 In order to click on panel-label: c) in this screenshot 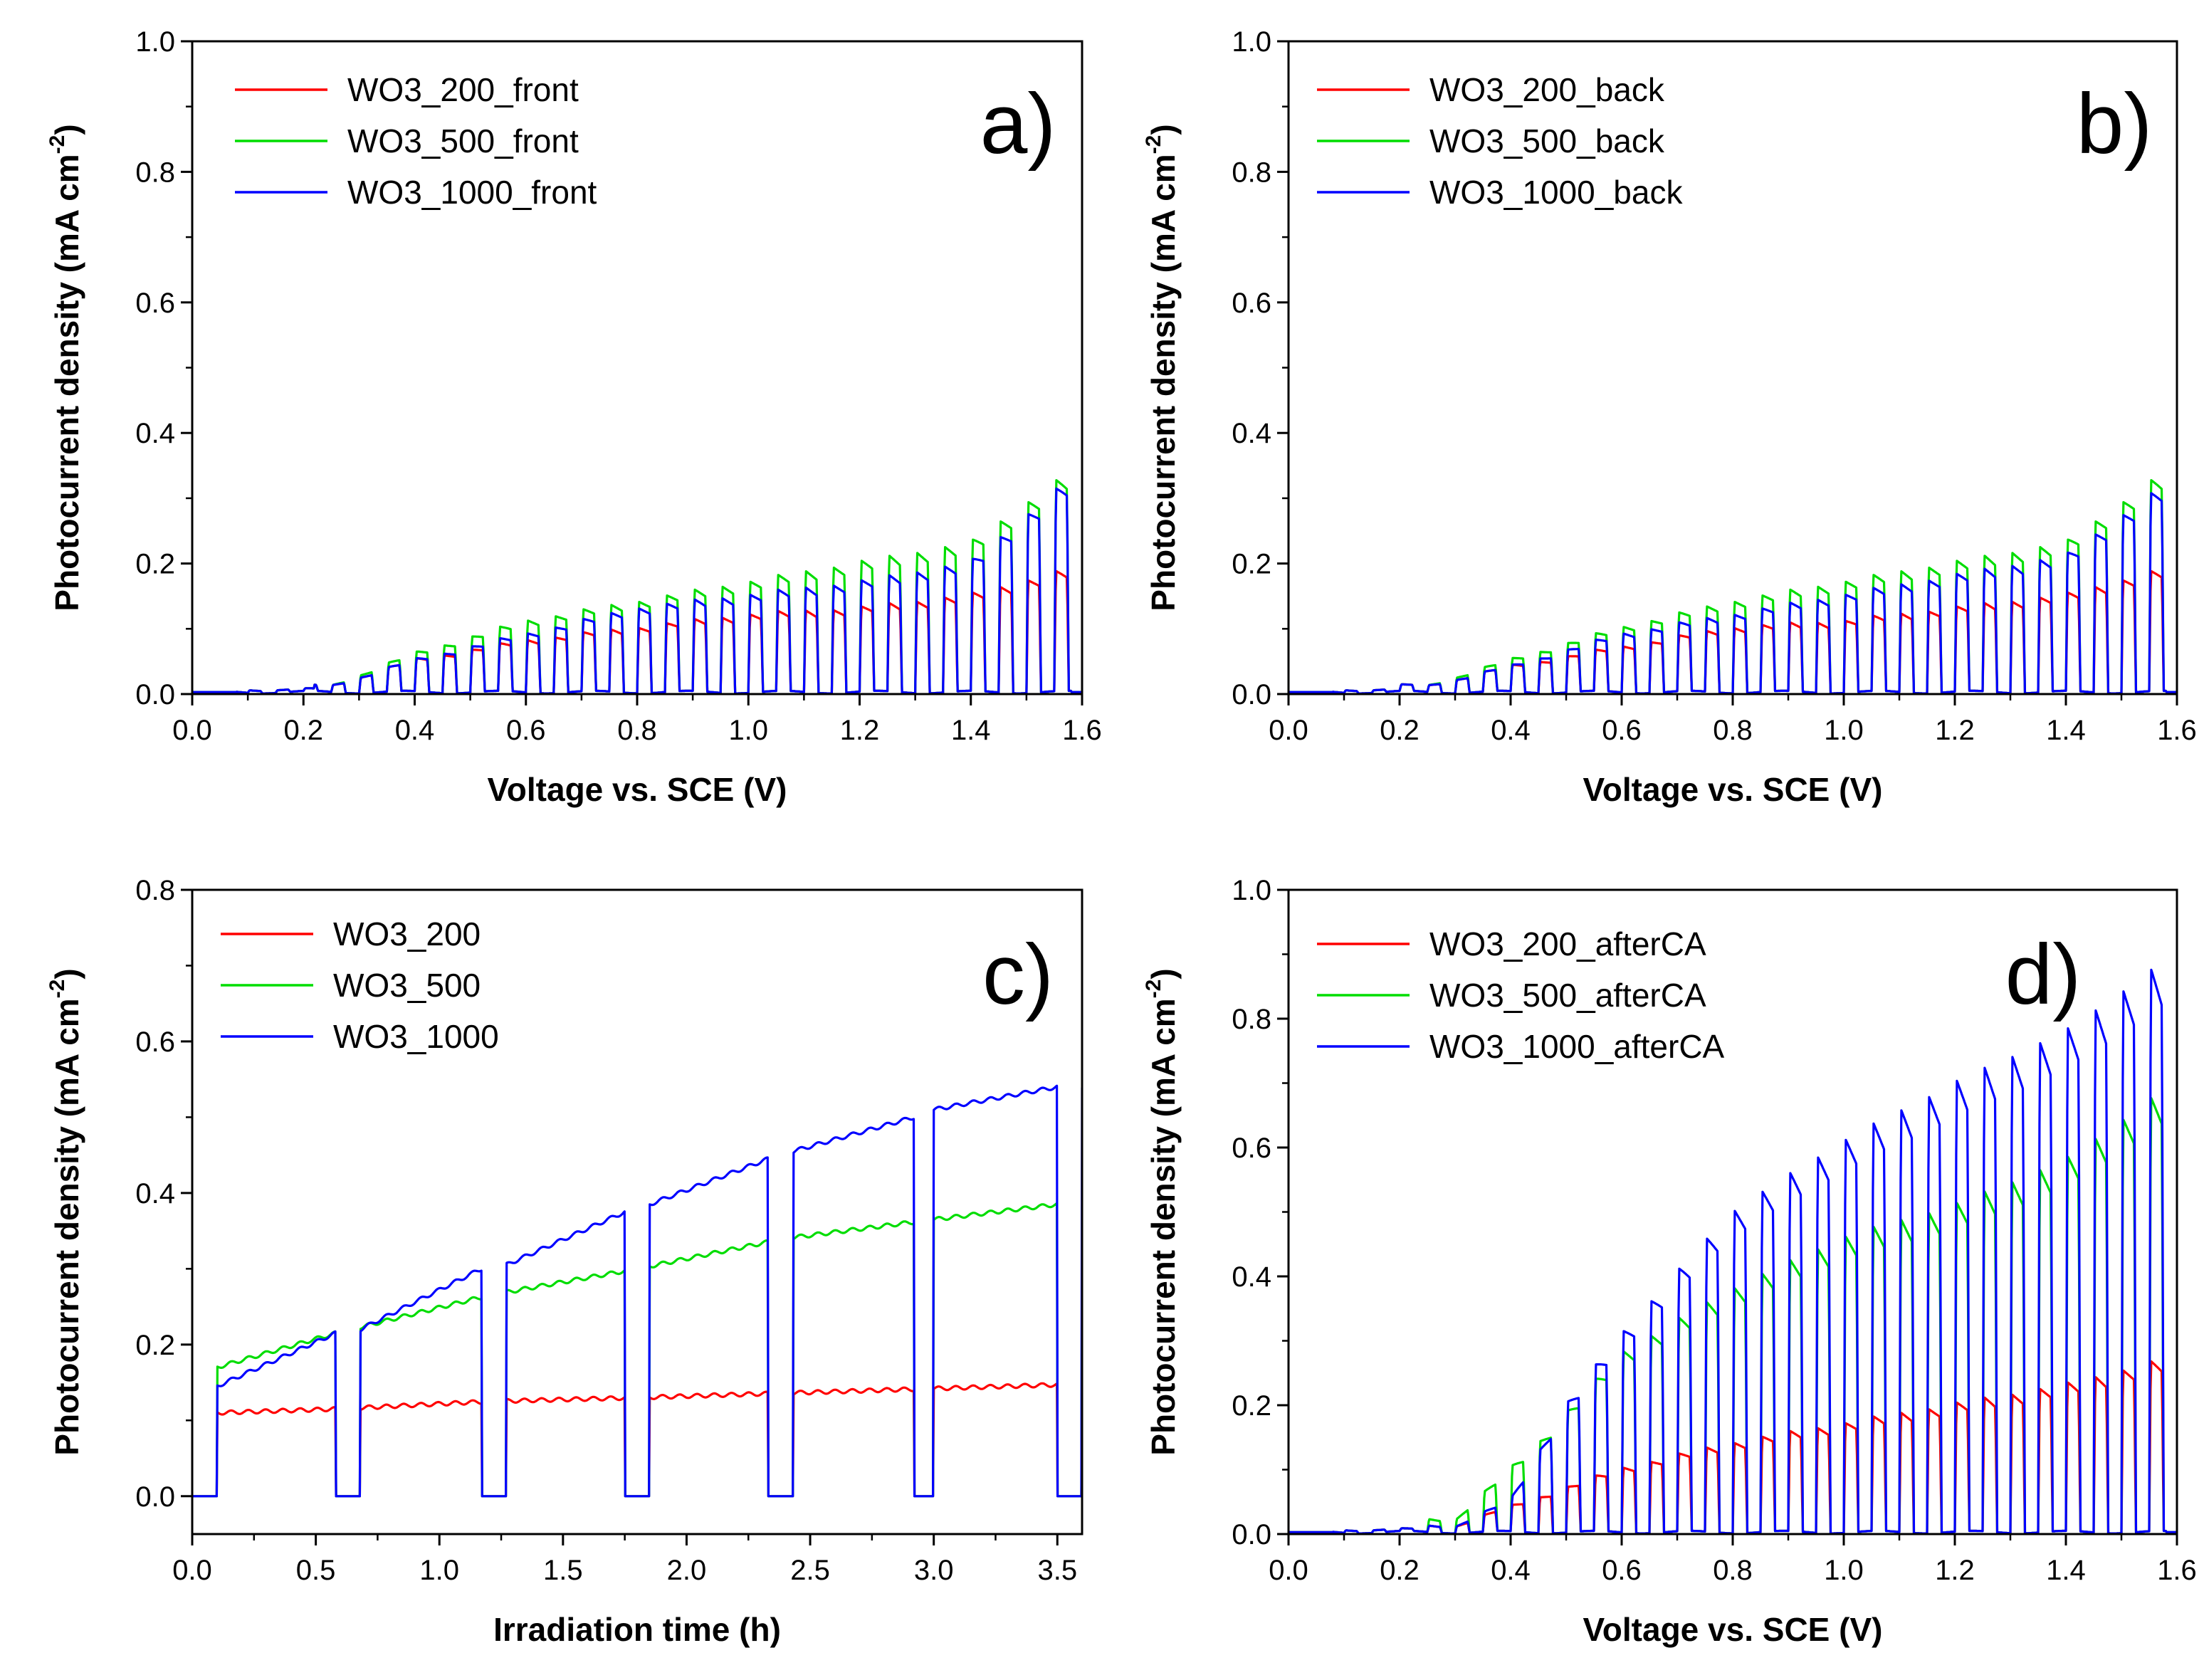, I will do `click(1018, 974)`.